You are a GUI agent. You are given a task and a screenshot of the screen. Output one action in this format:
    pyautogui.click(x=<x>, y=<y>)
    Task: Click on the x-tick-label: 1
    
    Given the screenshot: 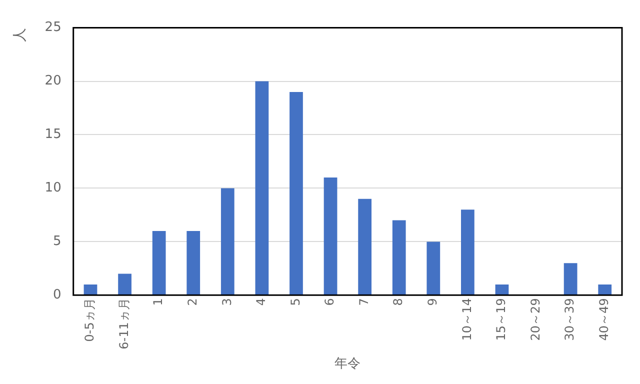 What is the action you would take?
    pyautogui.click(x=158, y=302)
    